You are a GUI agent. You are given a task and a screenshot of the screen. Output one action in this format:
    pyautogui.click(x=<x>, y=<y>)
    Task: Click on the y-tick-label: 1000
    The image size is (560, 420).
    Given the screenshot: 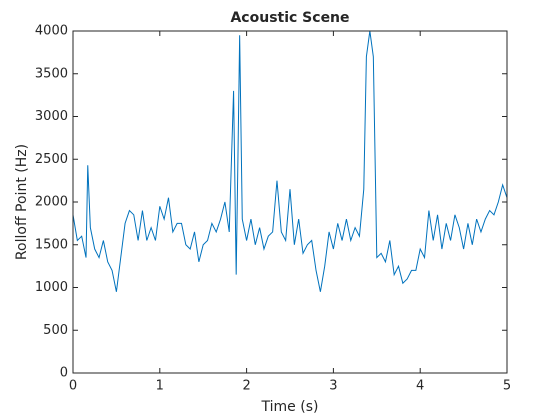 What is the action you would take?
    pyautogui.click(x=51, y=287)
    